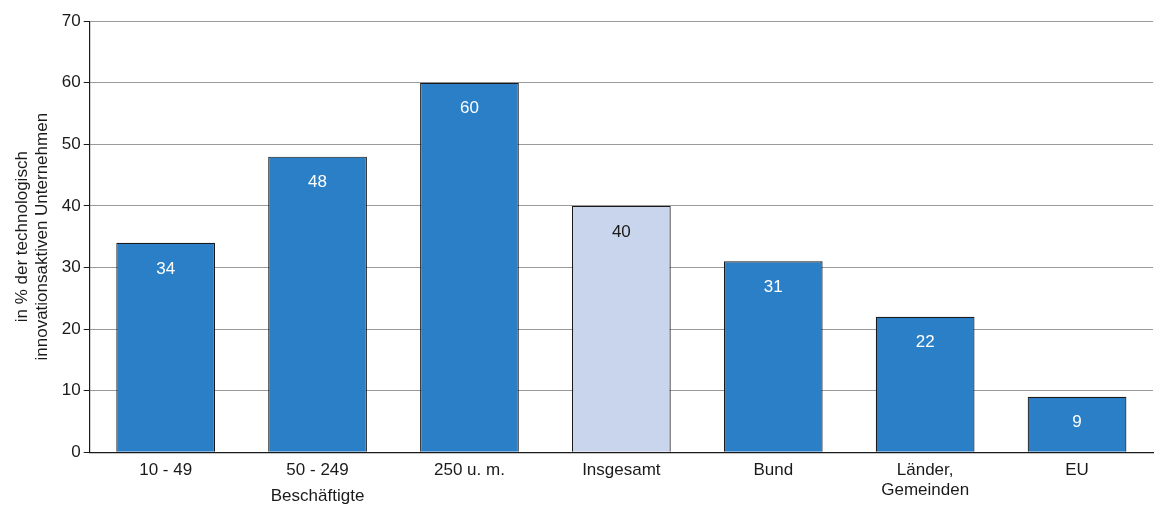 The width and height of the screenshot is (1163, 525). What do you see at coordinates (166, 268) in the screenshot?
I see `data-label: 34` at bounding box center [166, 268].